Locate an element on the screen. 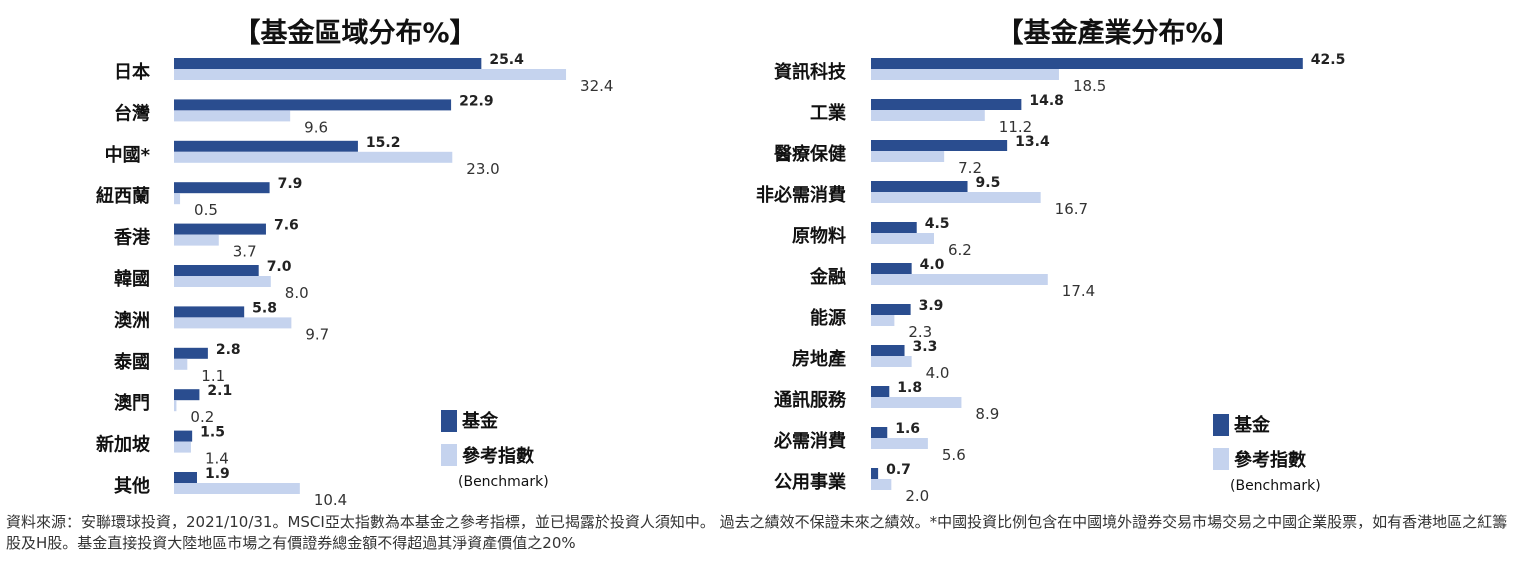  category-label: 非必需消費 is located at coordinates (801, 195).